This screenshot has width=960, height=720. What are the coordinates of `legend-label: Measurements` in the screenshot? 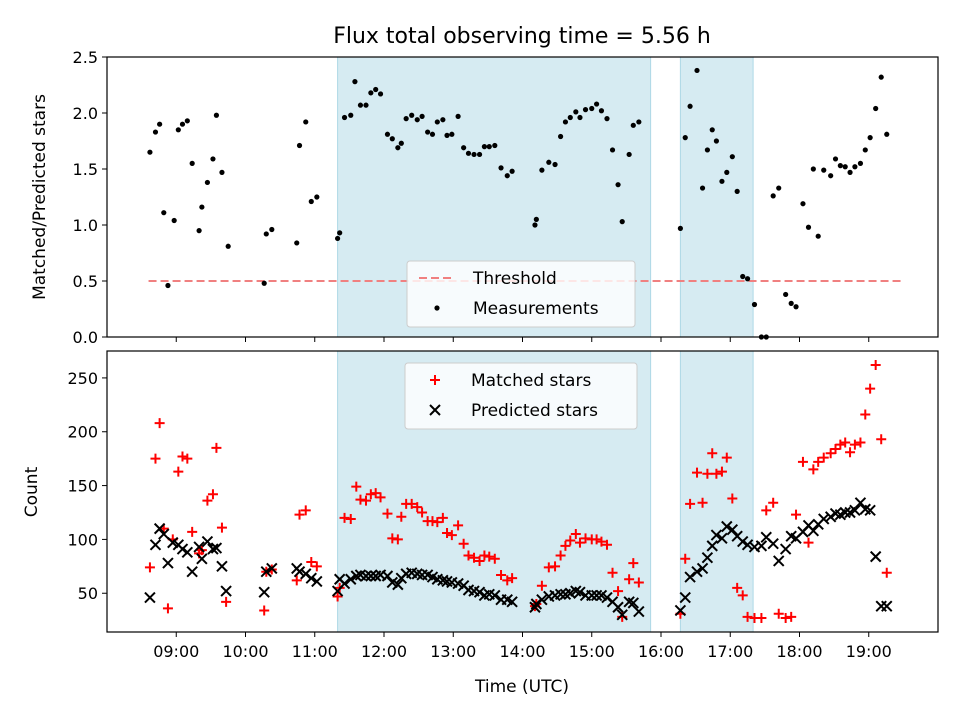 It's located at (536, 309).